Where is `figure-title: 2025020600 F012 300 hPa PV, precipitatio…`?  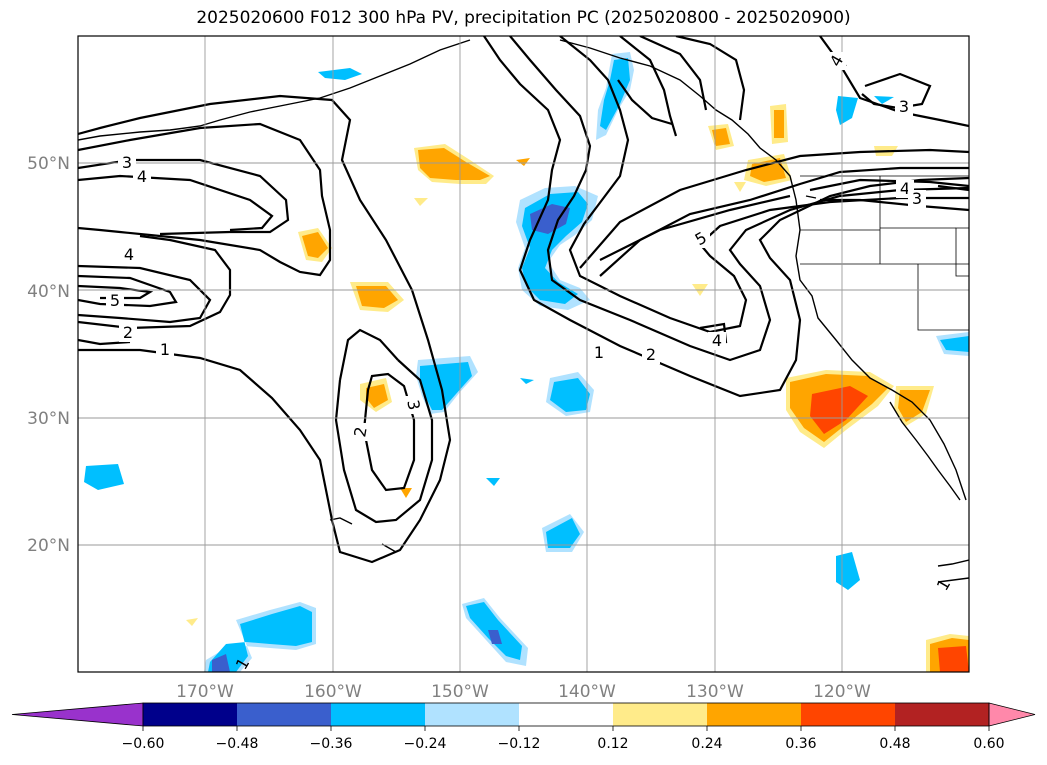 figure-title: 2025020600 F012 300 hPa PV, precipitatio… is located at coordinates (523, 18).